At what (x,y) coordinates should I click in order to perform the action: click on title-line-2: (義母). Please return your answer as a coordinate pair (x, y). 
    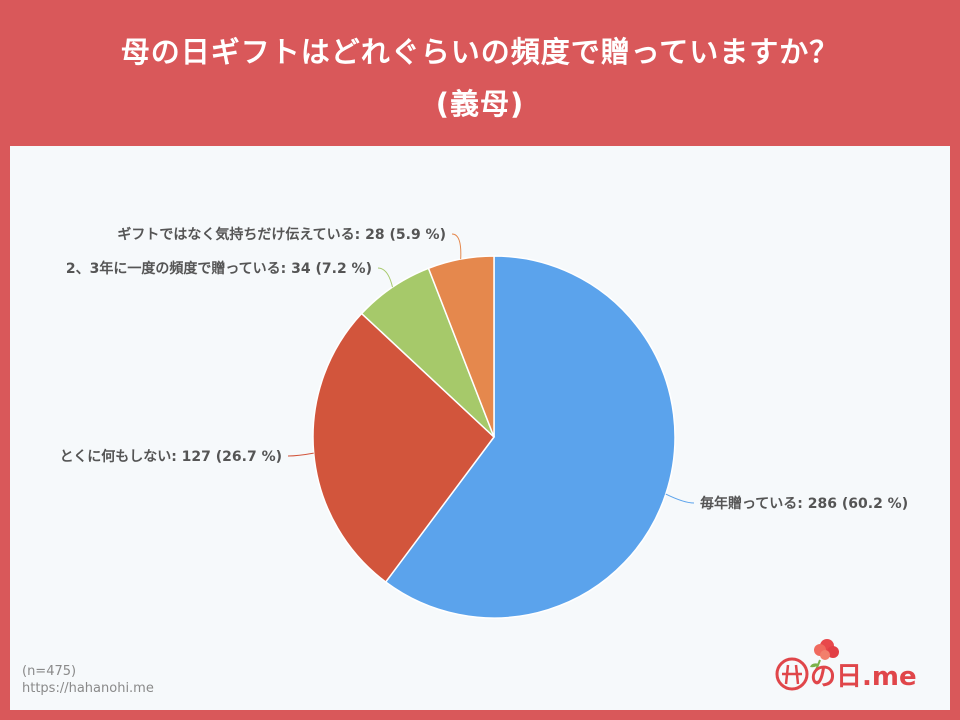
    Looking at the image, I should click on (480, 104).